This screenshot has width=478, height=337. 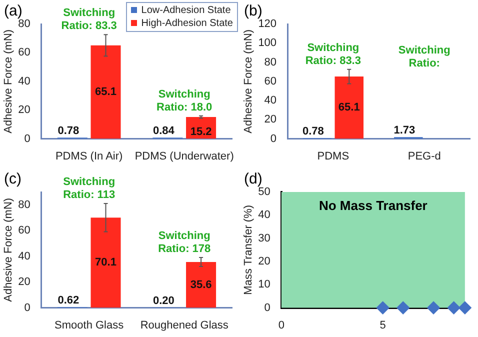 What do you see at coordinates (163, 301) in the screenshot?
I see `data-label: 0.20` at bounding box center [163, 301].